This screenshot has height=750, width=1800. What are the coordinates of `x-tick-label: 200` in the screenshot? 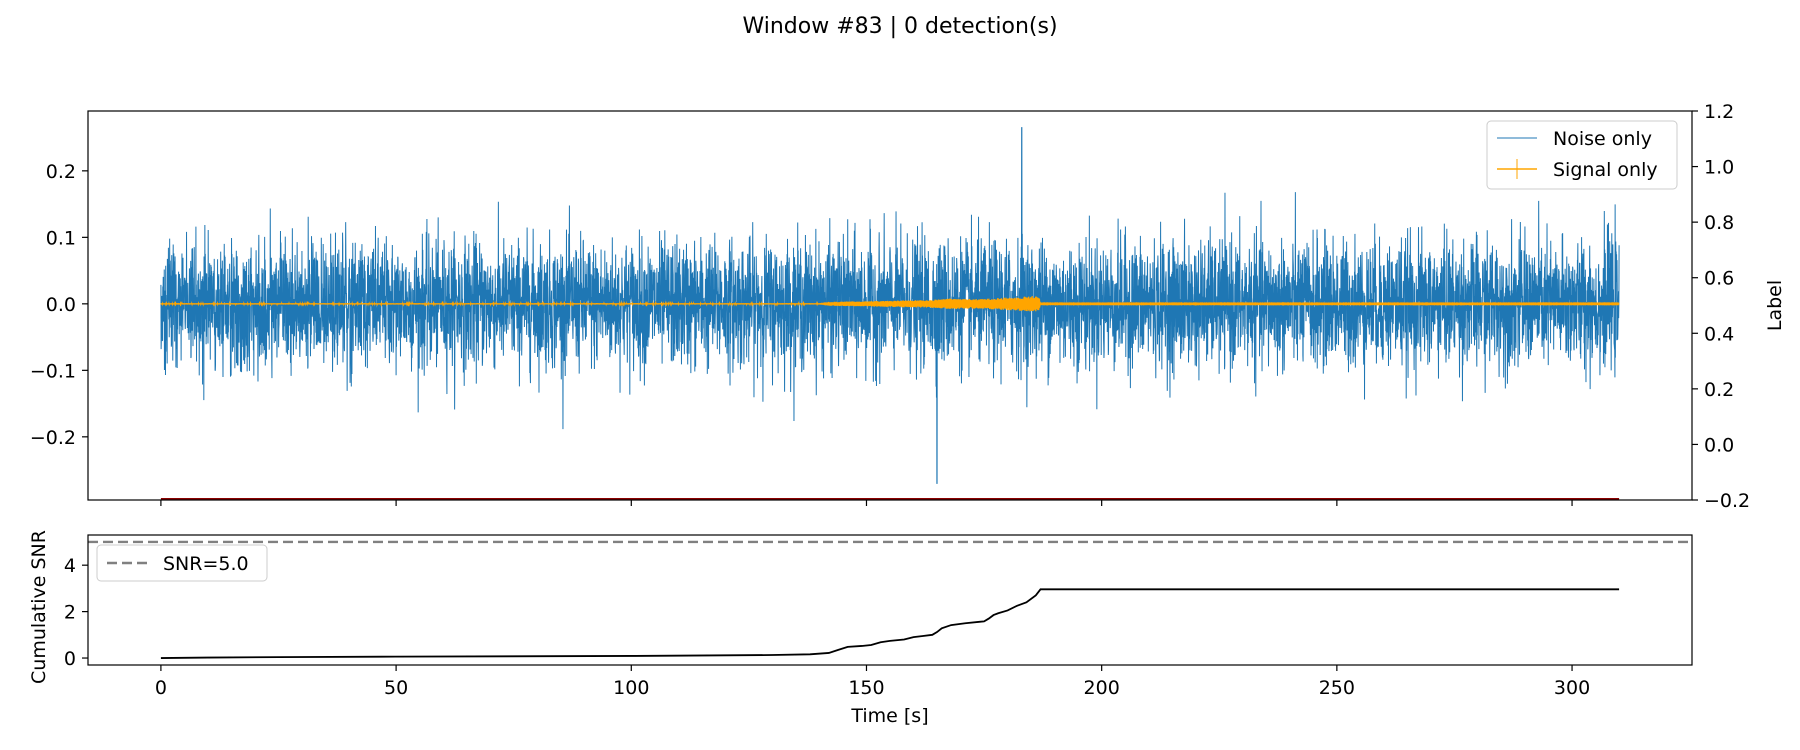 It's located at (1102, 688).